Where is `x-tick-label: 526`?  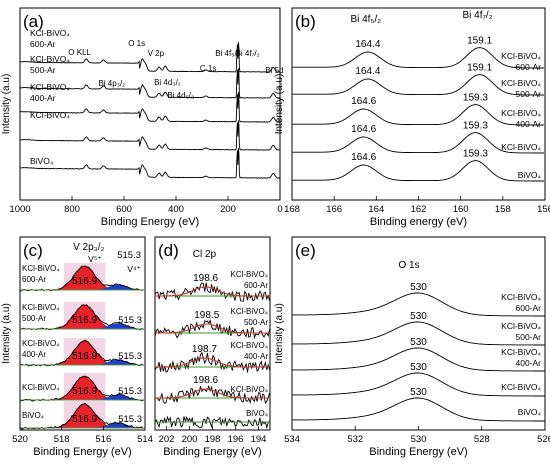
x-tick-label: 526 is located at coordinates (543, 439).